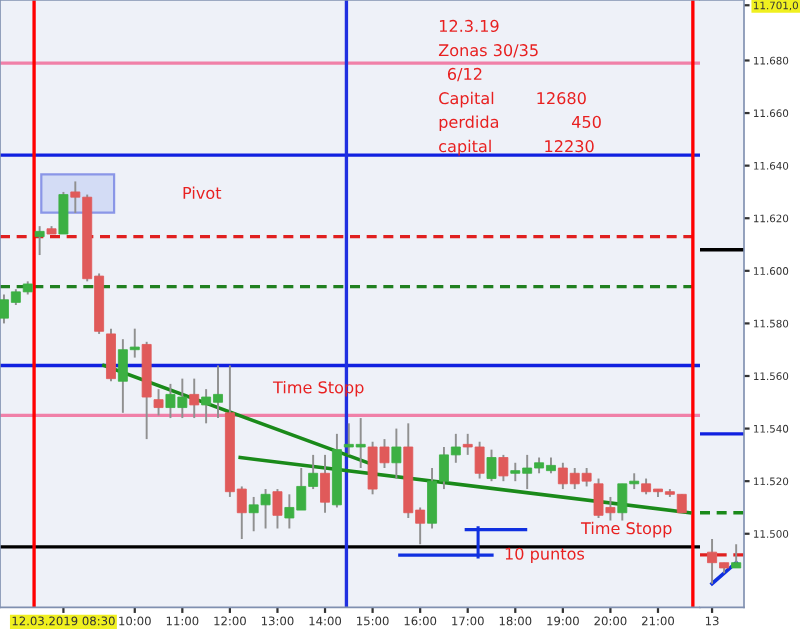  Describe the element at coordinates (512, 99) in the screenshot. I see `annotation: Capital 12680` at that location.